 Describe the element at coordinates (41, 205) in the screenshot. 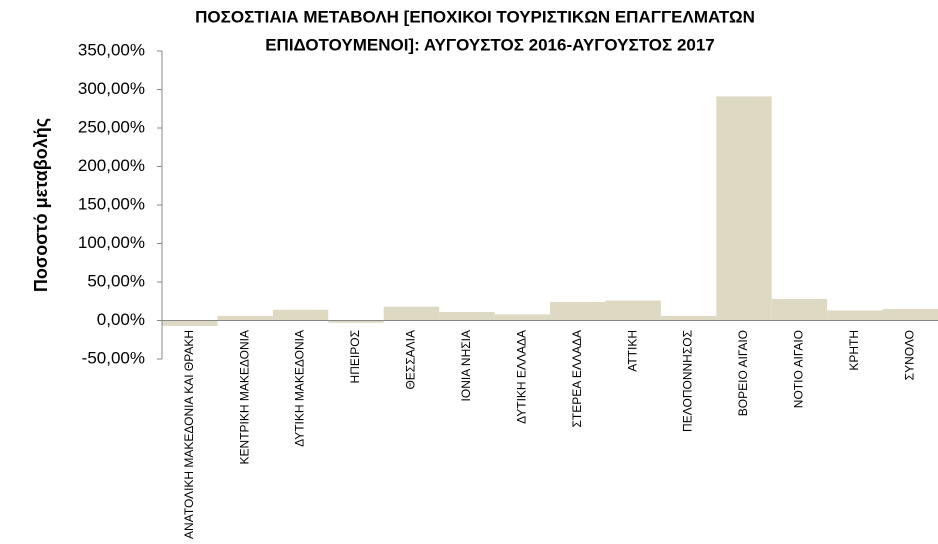

I see `y-axis-label: Ποσοστό μεταβολής` at that location.